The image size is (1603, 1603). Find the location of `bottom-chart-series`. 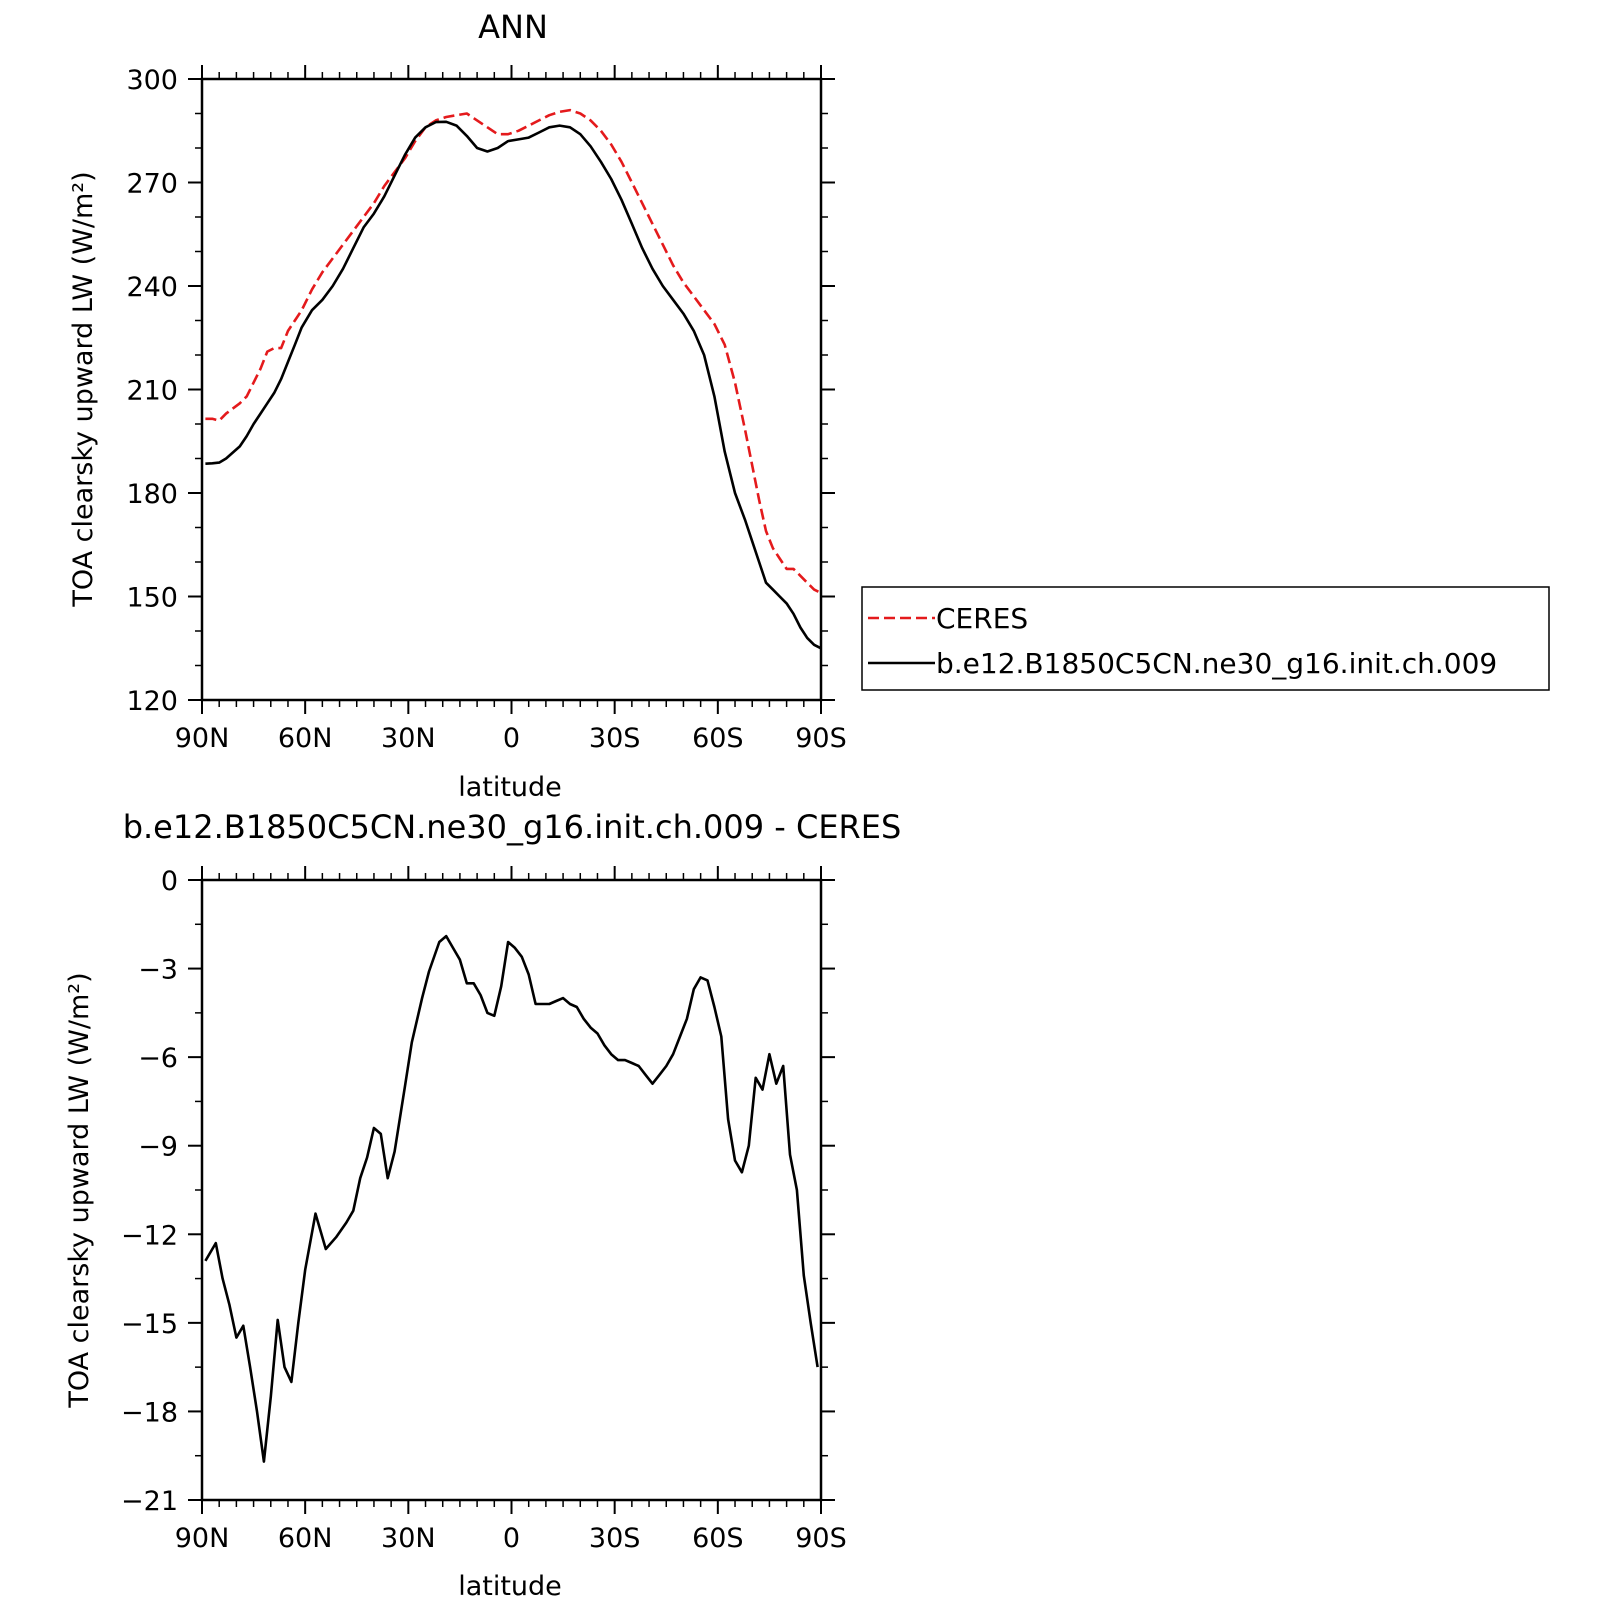

bottom-chart-series is located at coordinates (511, 1198).